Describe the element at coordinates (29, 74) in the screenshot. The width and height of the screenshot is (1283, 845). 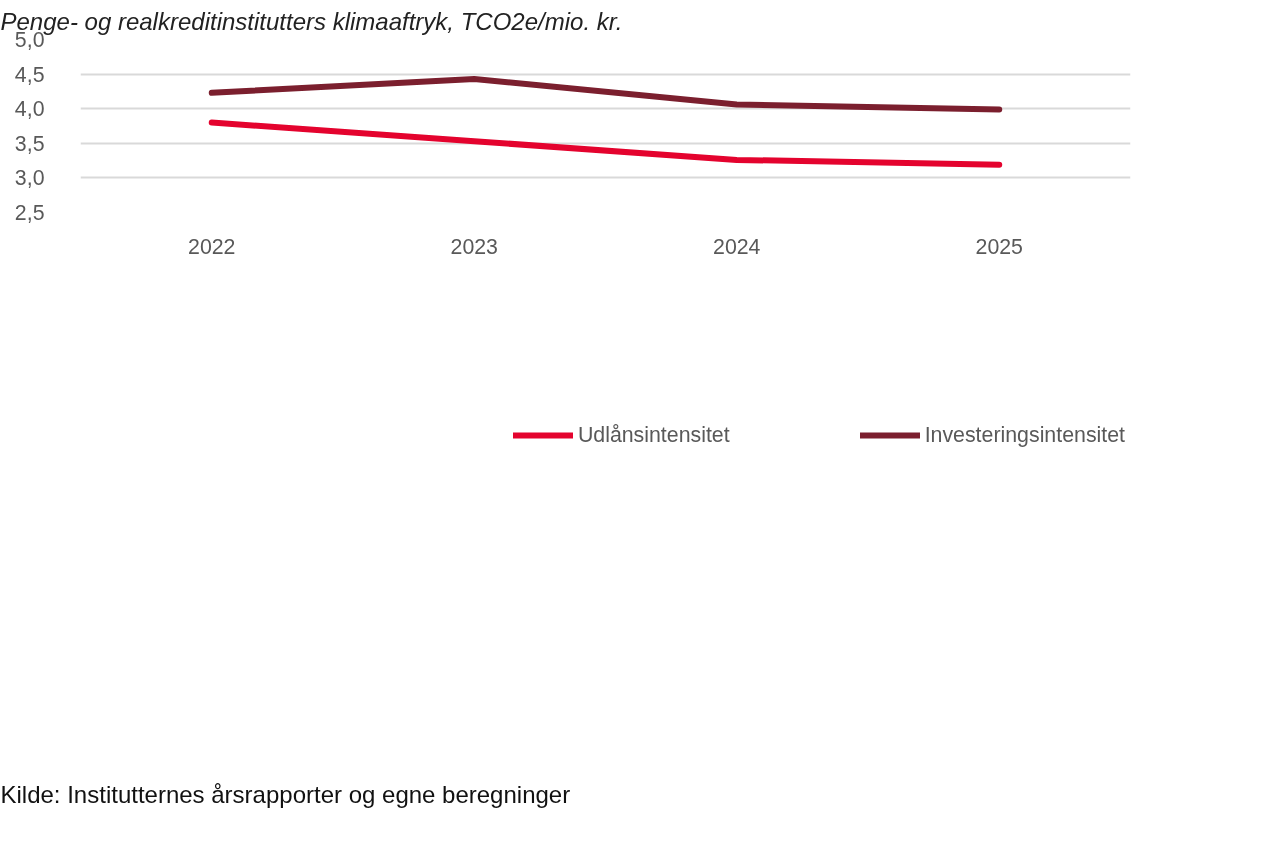
I see `y-tick-label: 4,5` at that location.